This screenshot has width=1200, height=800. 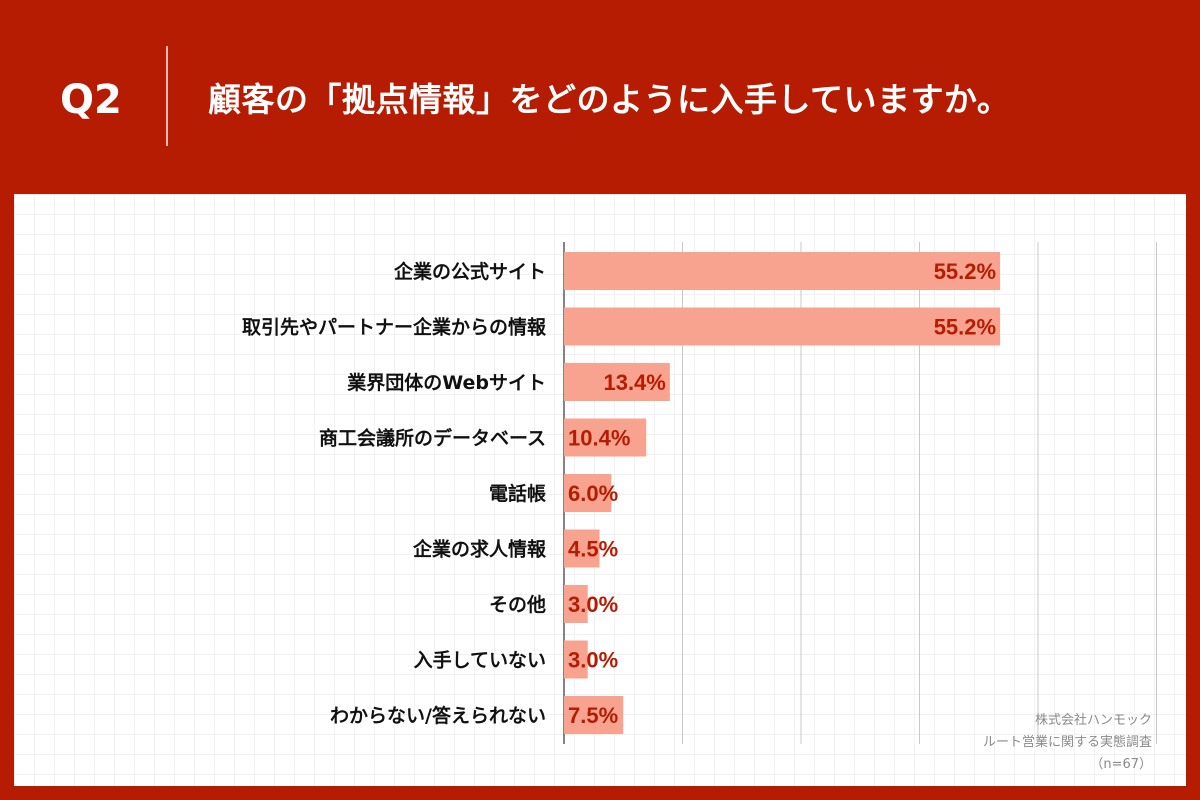 I want to click on category-label: 取引先やパートナー企業からの情報, so click(x=394, y=327).